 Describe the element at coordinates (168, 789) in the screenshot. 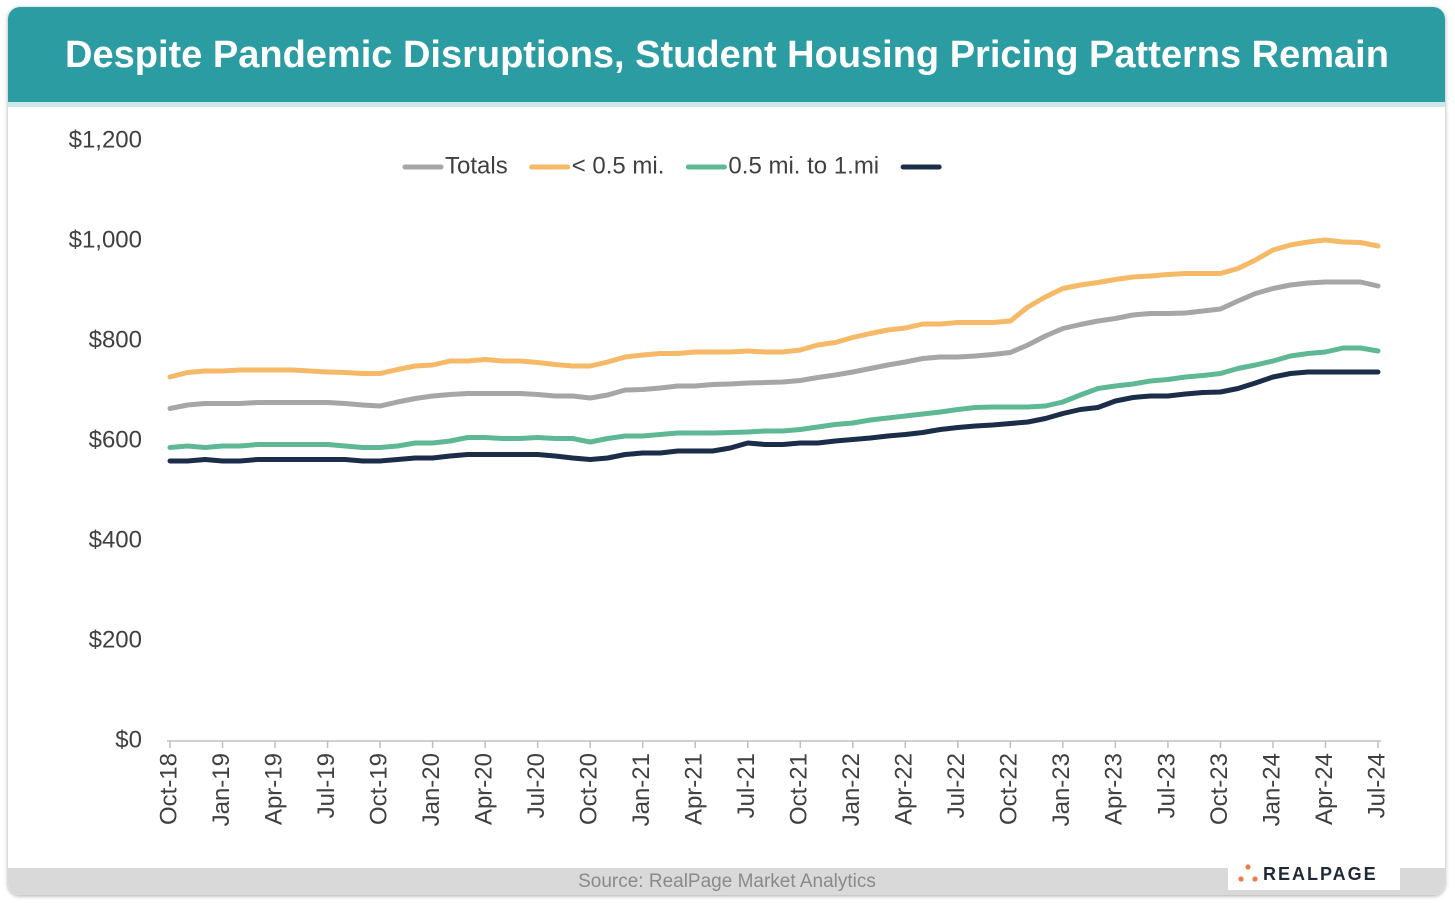

I see `x-tick-label: Oct-18` at that location.